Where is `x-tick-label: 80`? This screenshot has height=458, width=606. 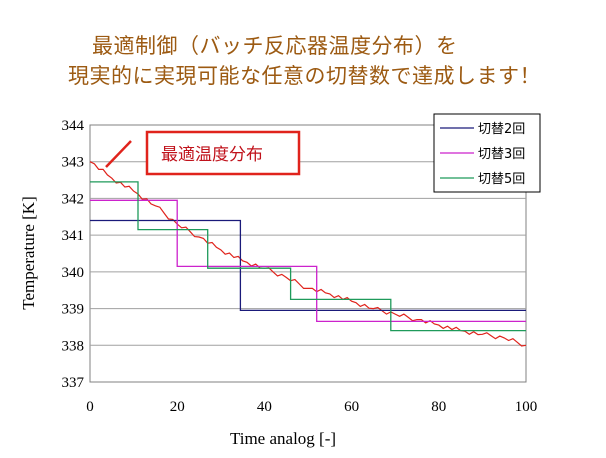 x-tick-label: 80 is located at coordinates (438, 407).